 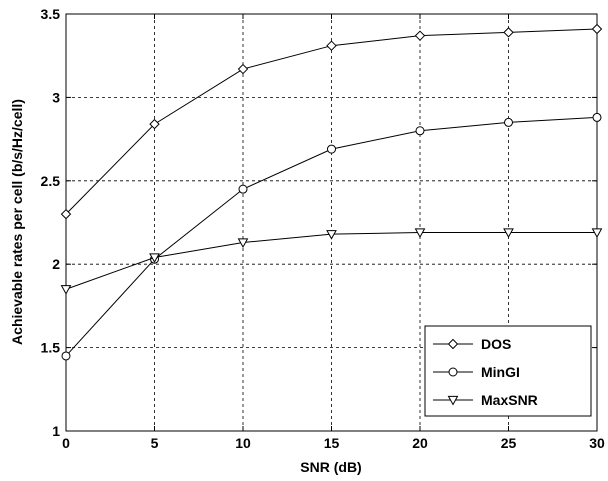 What do you see at coordinates (509, 443) in the screenshot?
I see `x-tick-label: 25` at bounding box center [509, 443].